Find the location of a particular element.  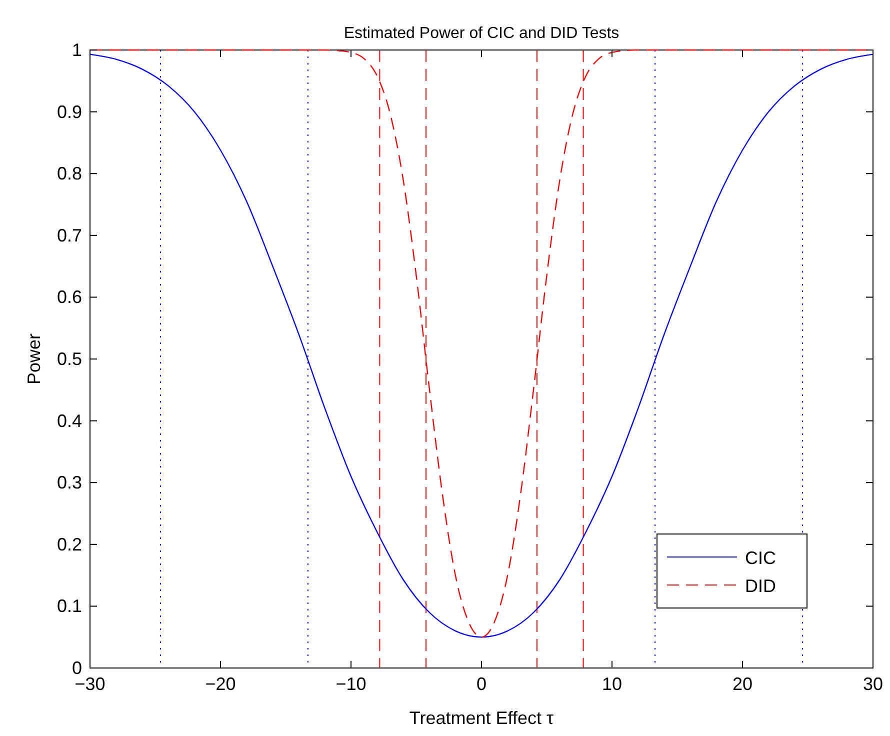

y-tick-label: 0.5 is located at coordinates (69, 359).